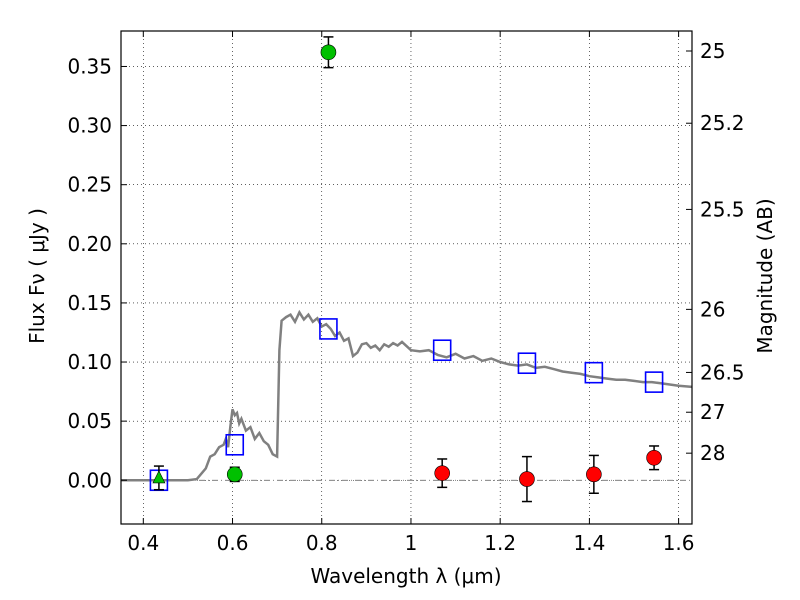 Image resolution: width=800 pixels, height=600 pixels. I want to click on y-tick-label: 0.20, so click(89, 244).